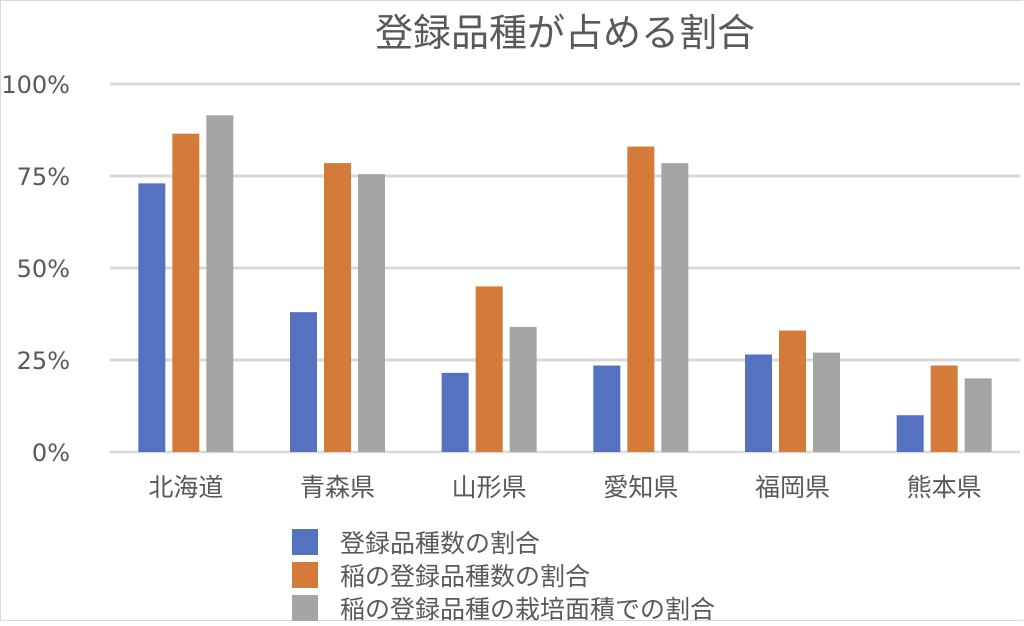 The image size is (1024, 626). Describe the element at coordinates (51, 453) in the screenshot. I see `y-tick-label: 0%` at that location.